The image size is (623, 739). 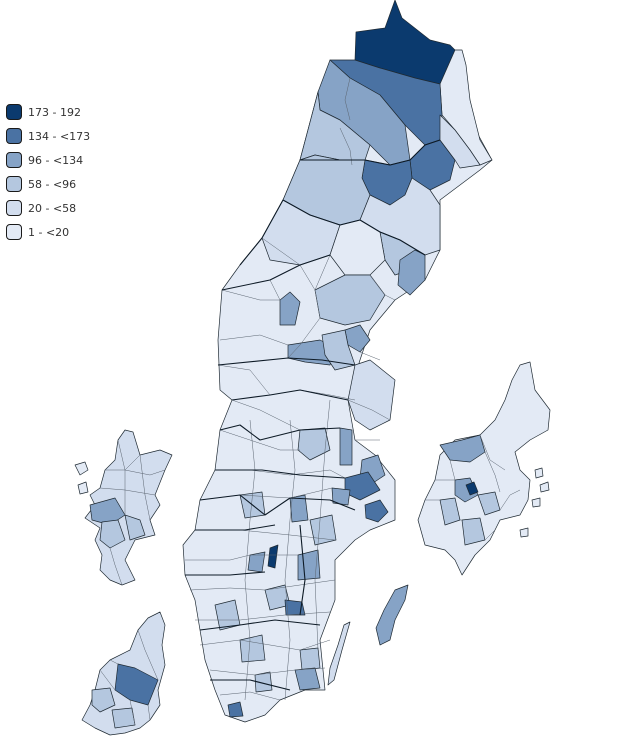 I want to click on legend-item: 1 - <20, so click(x=48, y=232).